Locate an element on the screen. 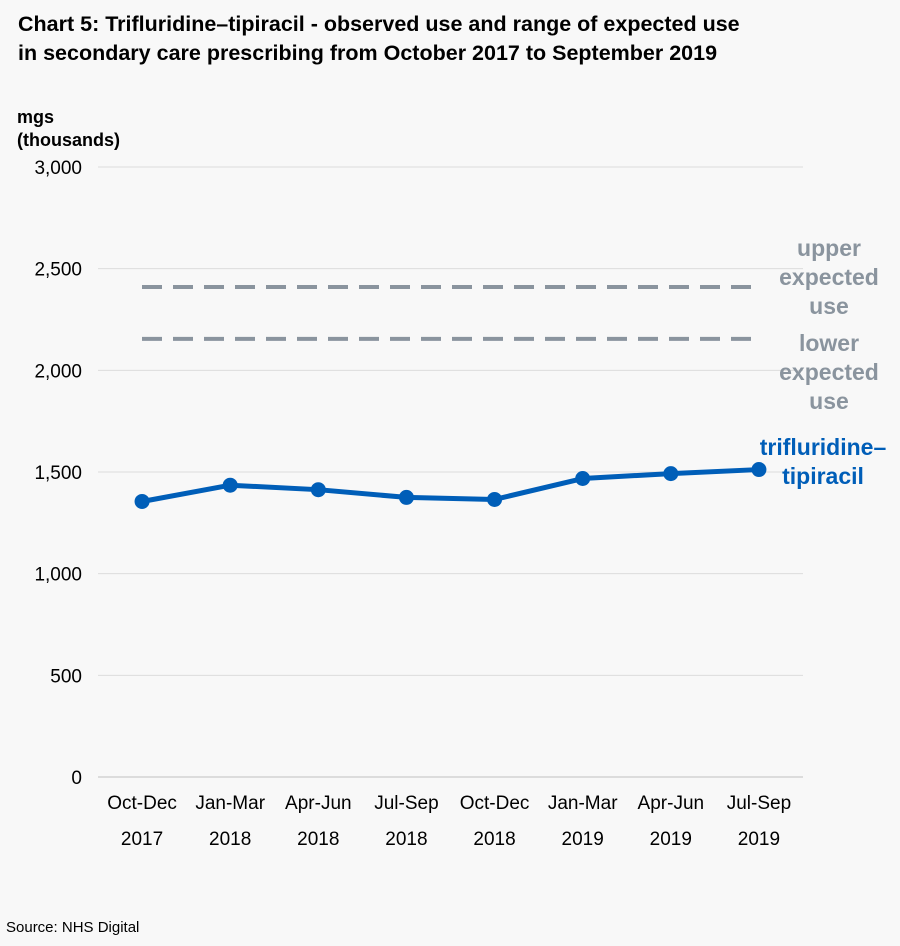  y-tick-label: 2,500 is located at coordinates (58, 270).